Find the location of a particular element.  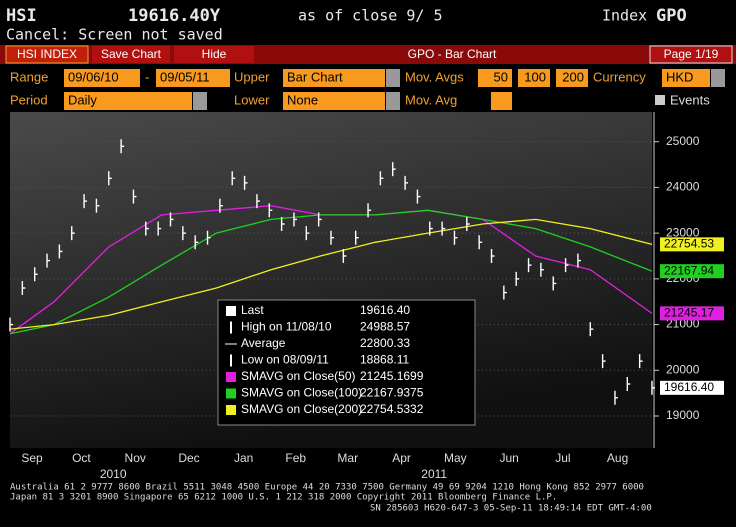

price: 19616.40Y is located at coordinates (174, 16).